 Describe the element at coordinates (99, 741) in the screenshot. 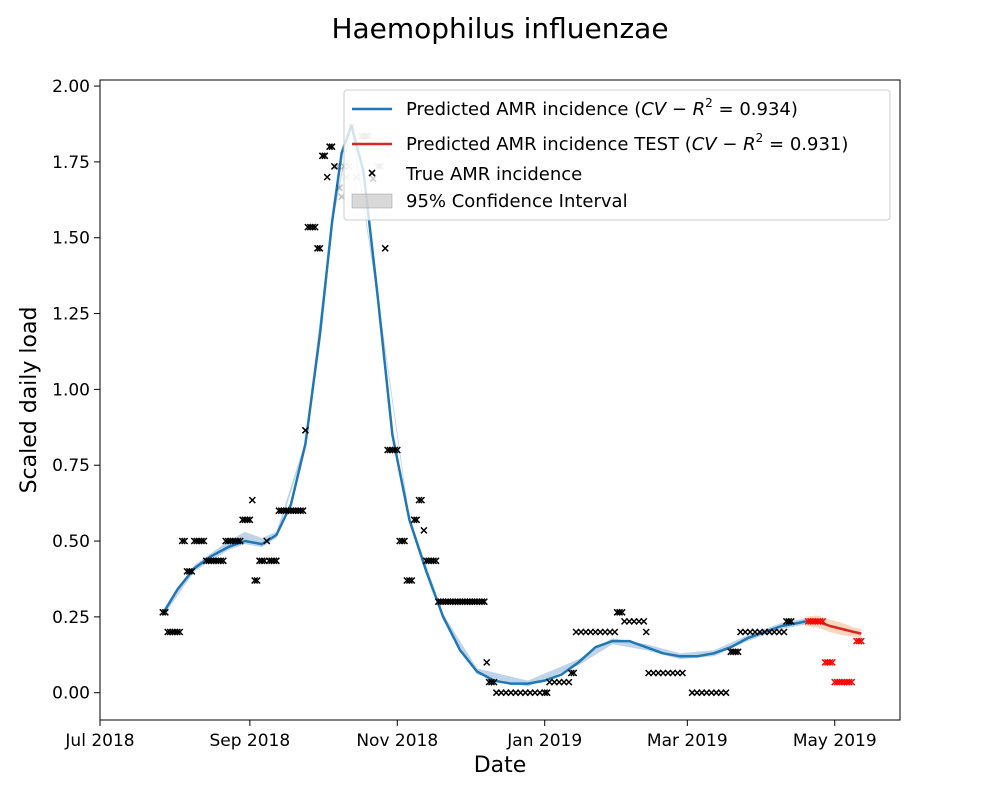

I see `x-tick-label: Jul 2018` at that location.